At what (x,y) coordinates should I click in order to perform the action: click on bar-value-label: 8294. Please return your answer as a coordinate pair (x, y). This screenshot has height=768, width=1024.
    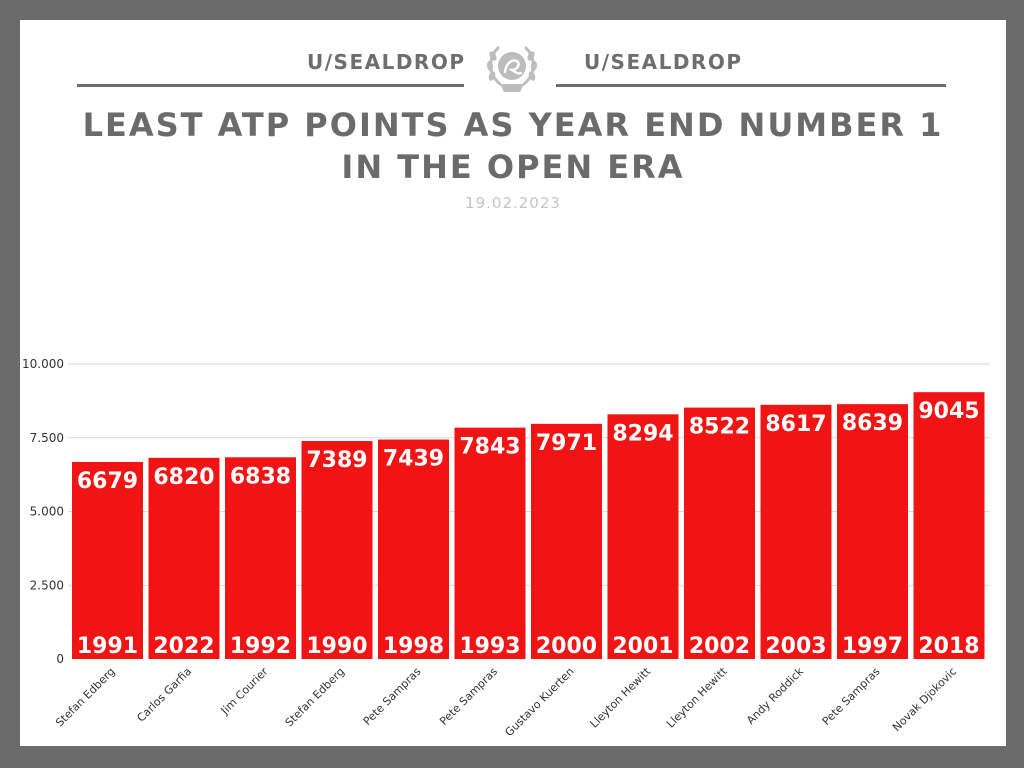
    Looking at the image, I should click on (642, 433).